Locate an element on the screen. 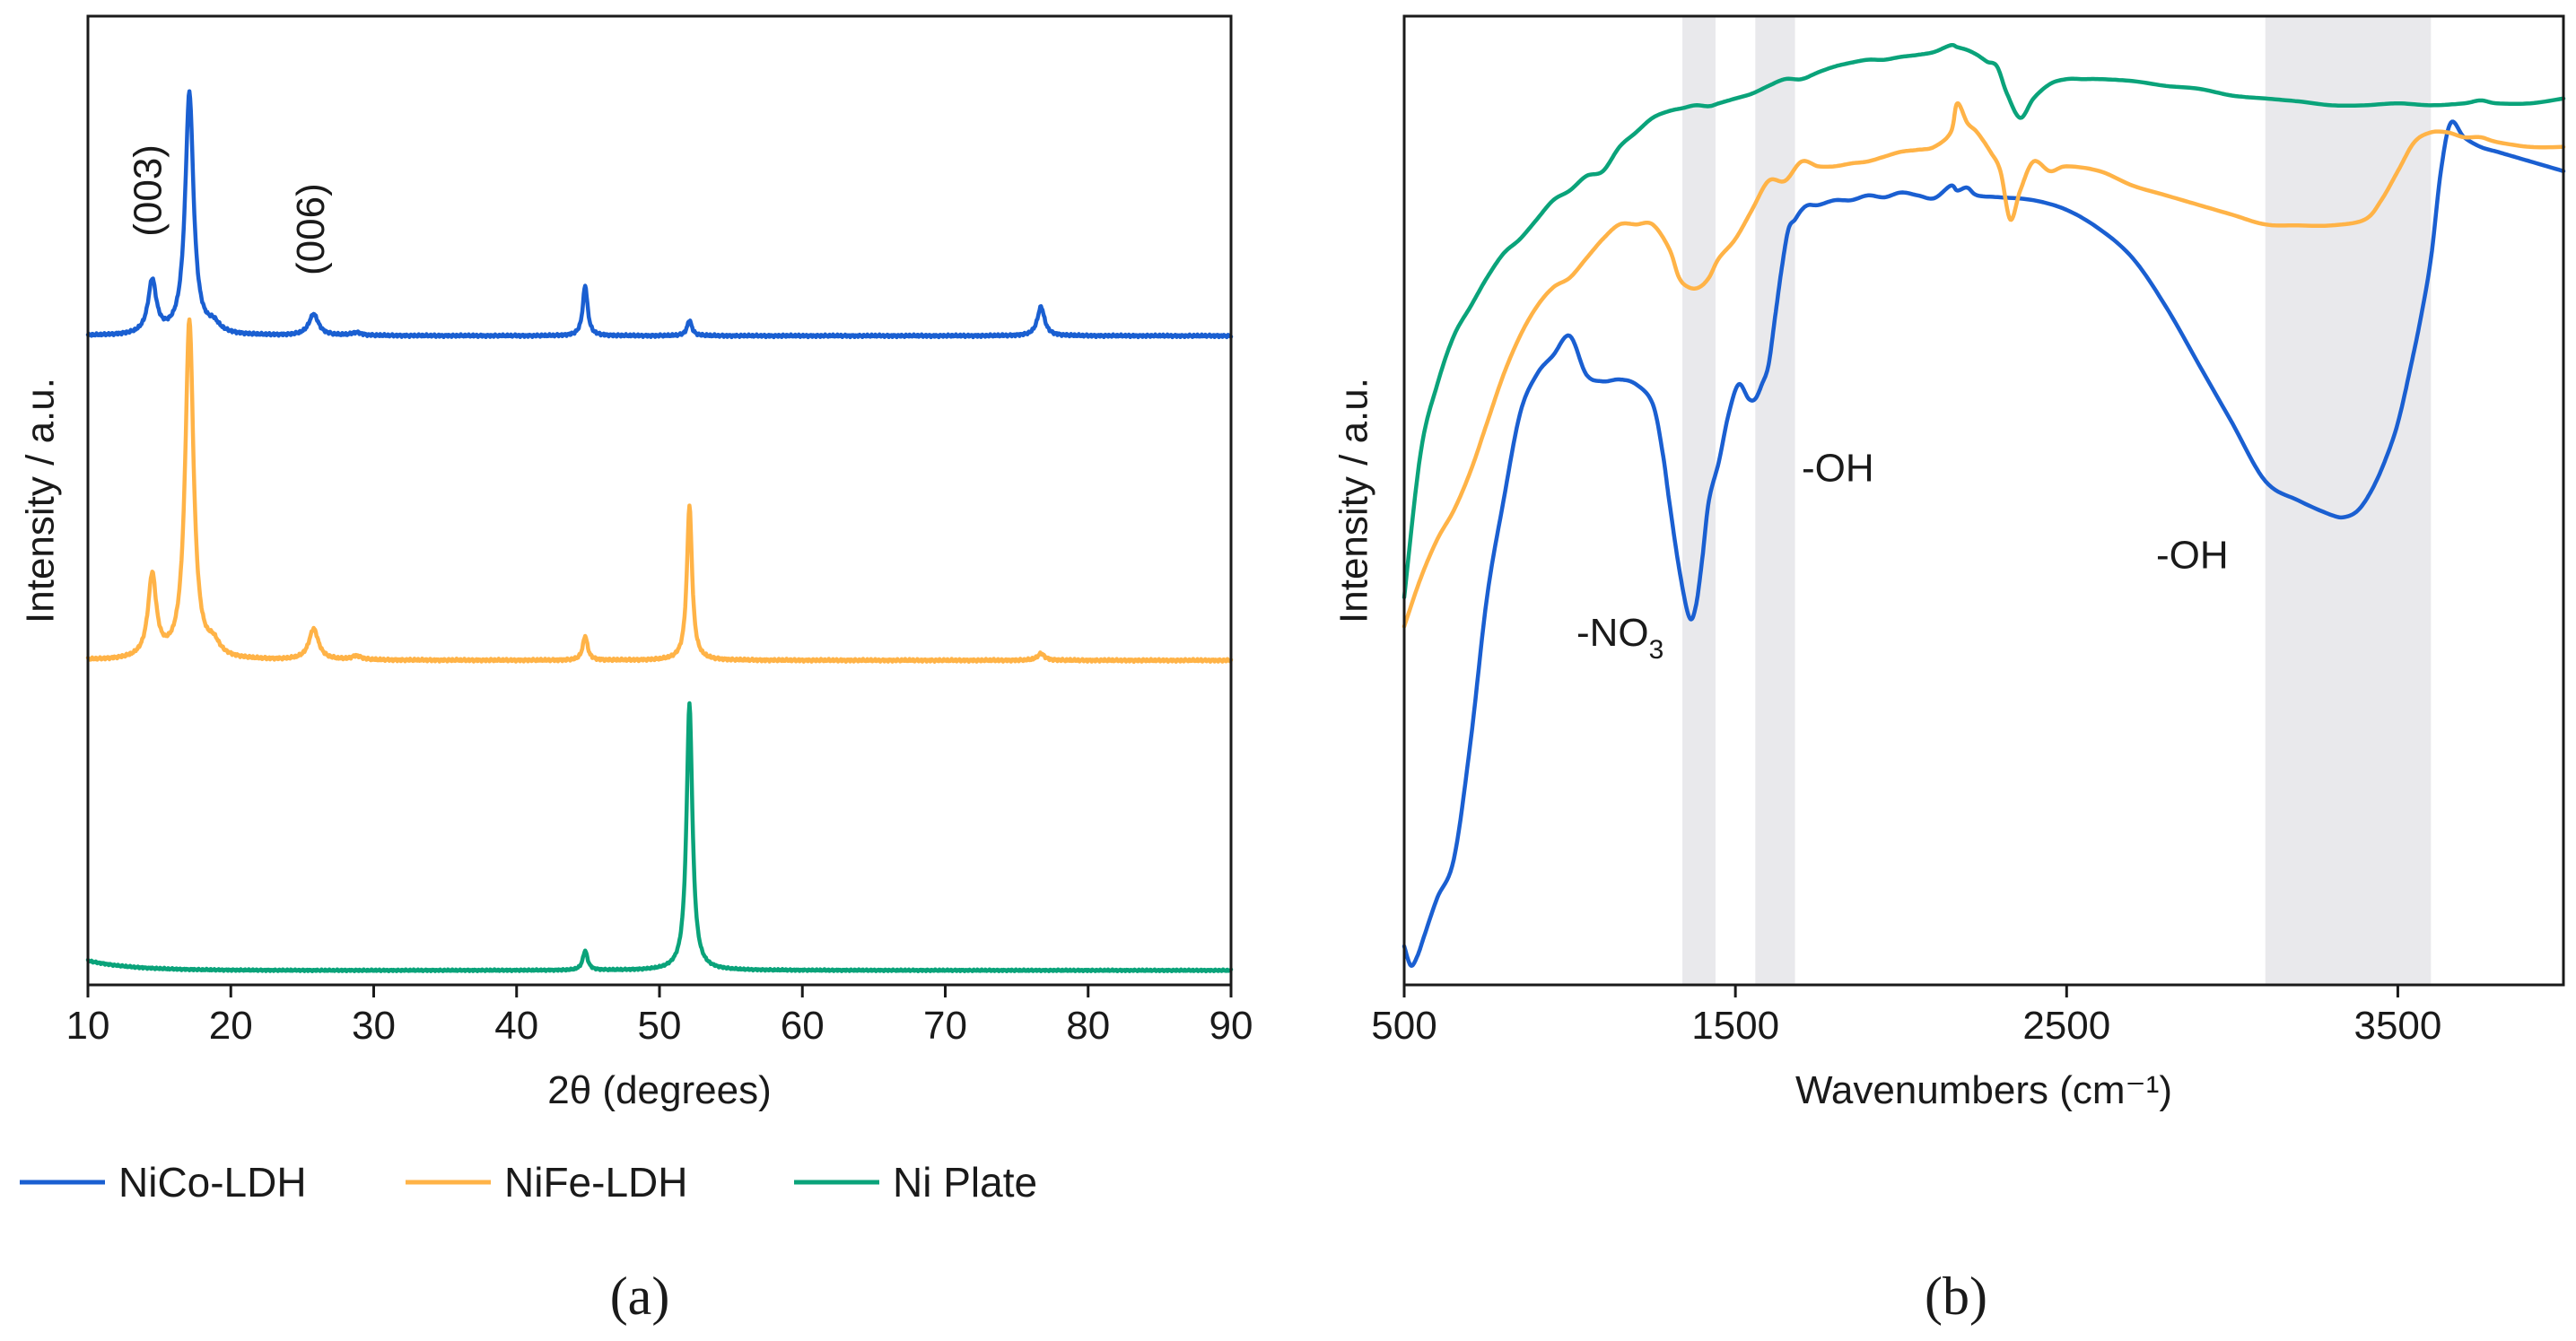 The image size is (2576, 1341). legend: NiCo-LDH NiFe-LDH Ni Plate is located at coordinates (528, 1182).